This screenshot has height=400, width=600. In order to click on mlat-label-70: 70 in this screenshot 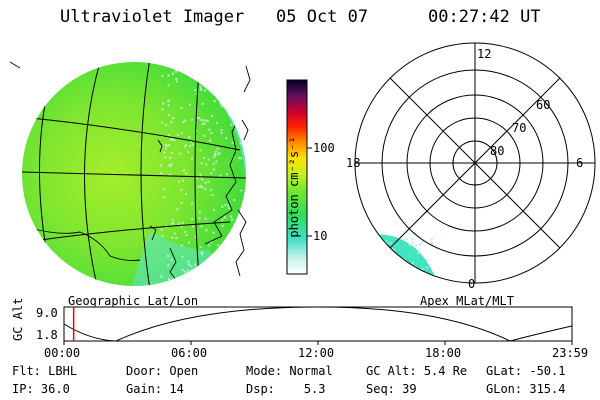, I will do `click(519, 128)`.